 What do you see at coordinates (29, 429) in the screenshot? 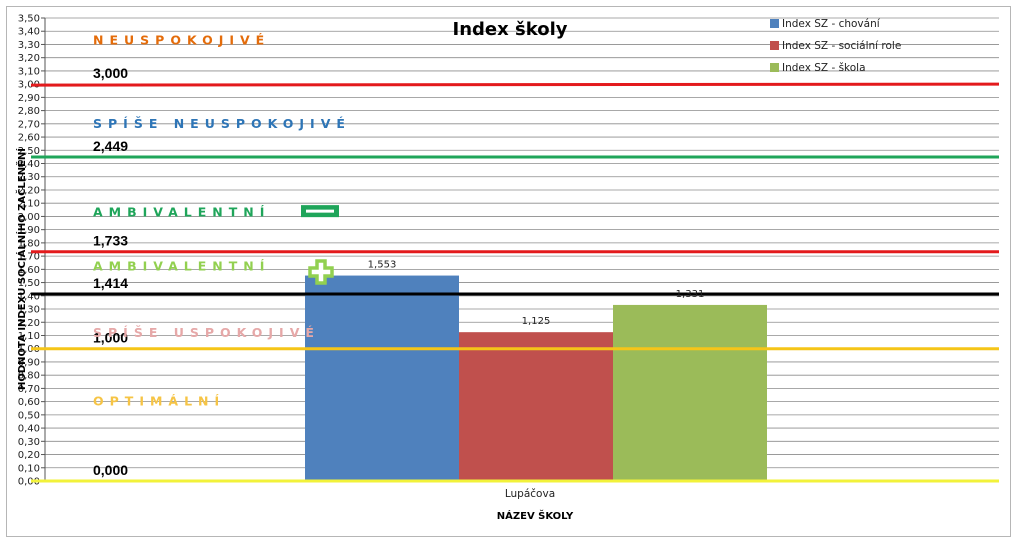
I see `y-tick-label: 0,40` at bounding box center [29, 429].